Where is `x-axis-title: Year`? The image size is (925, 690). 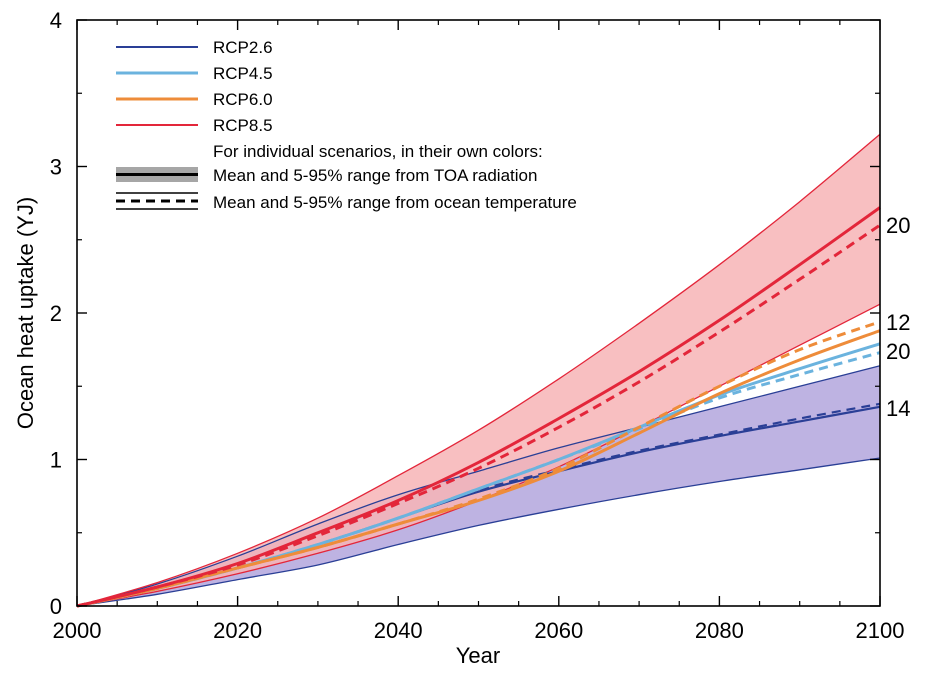
x-axis-title: Year is located at coordinates (478, 655).